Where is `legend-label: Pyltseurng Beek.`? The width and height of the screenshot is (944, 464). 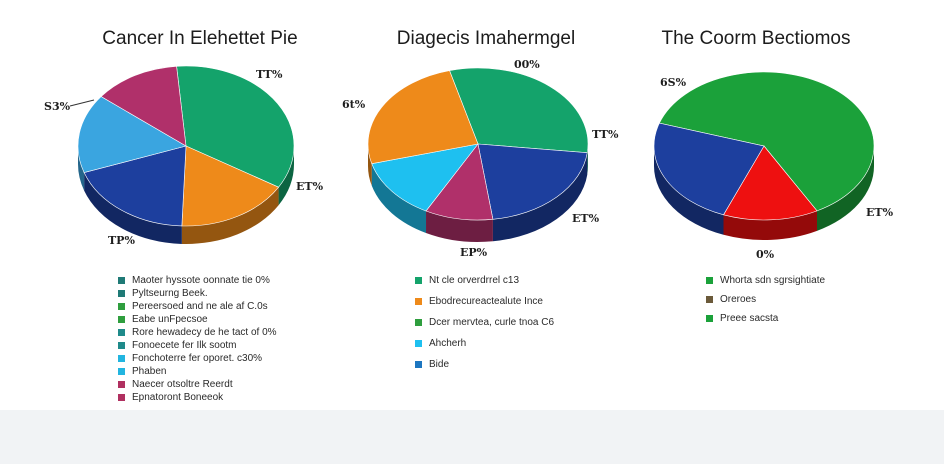
legend-label: Pyltseurng Beek. is located at coordinates (170, 293).